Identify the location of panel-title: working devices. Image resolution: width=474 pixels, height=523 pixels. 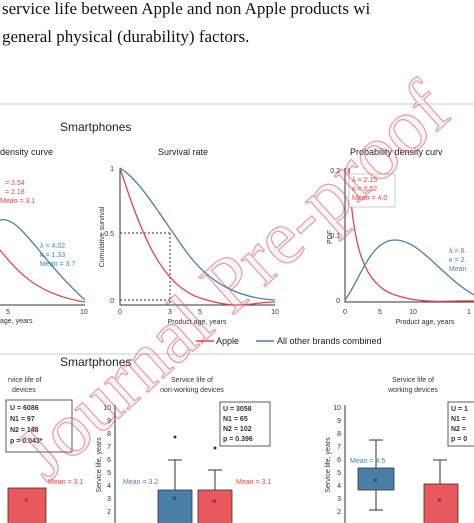
(412, 390).